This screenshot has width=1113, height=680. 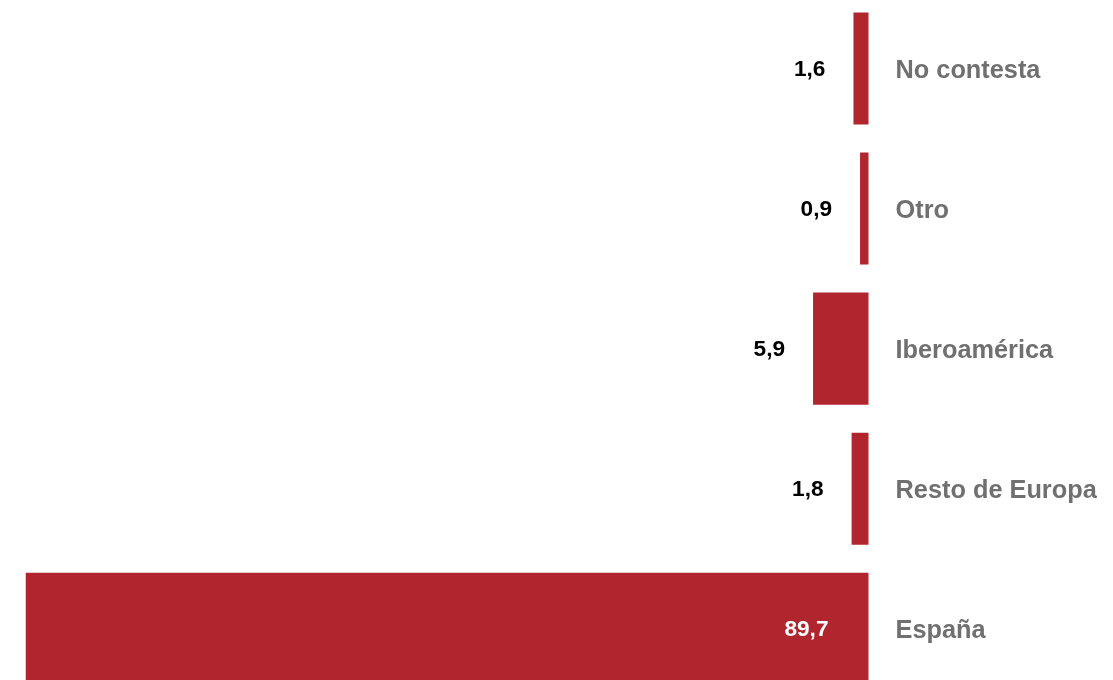 What do you see at coordinates (941, 628) in the screenshot?
I see `y-tick-label: España` at bounding box center [941, 628].